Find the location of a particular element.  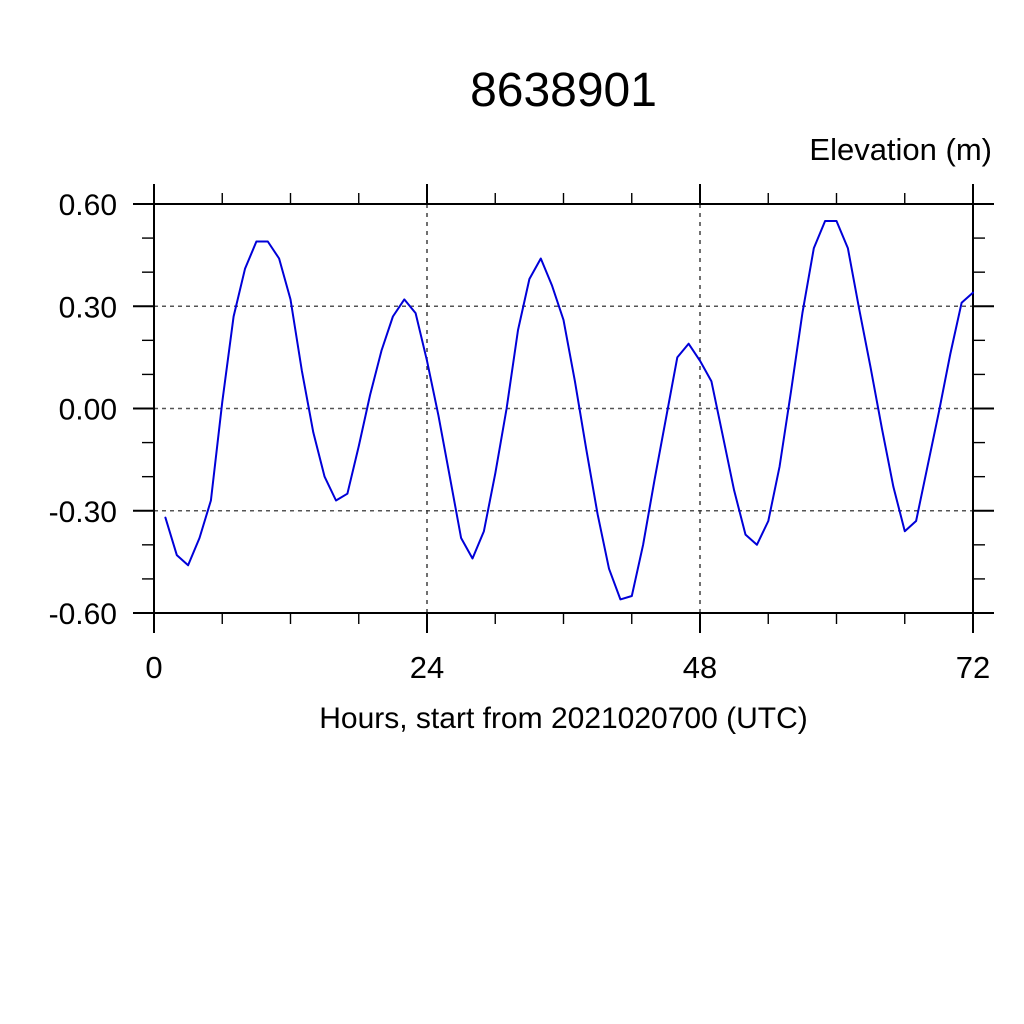

y-tick-label: 0.30 is located at coordinates (88, 307).